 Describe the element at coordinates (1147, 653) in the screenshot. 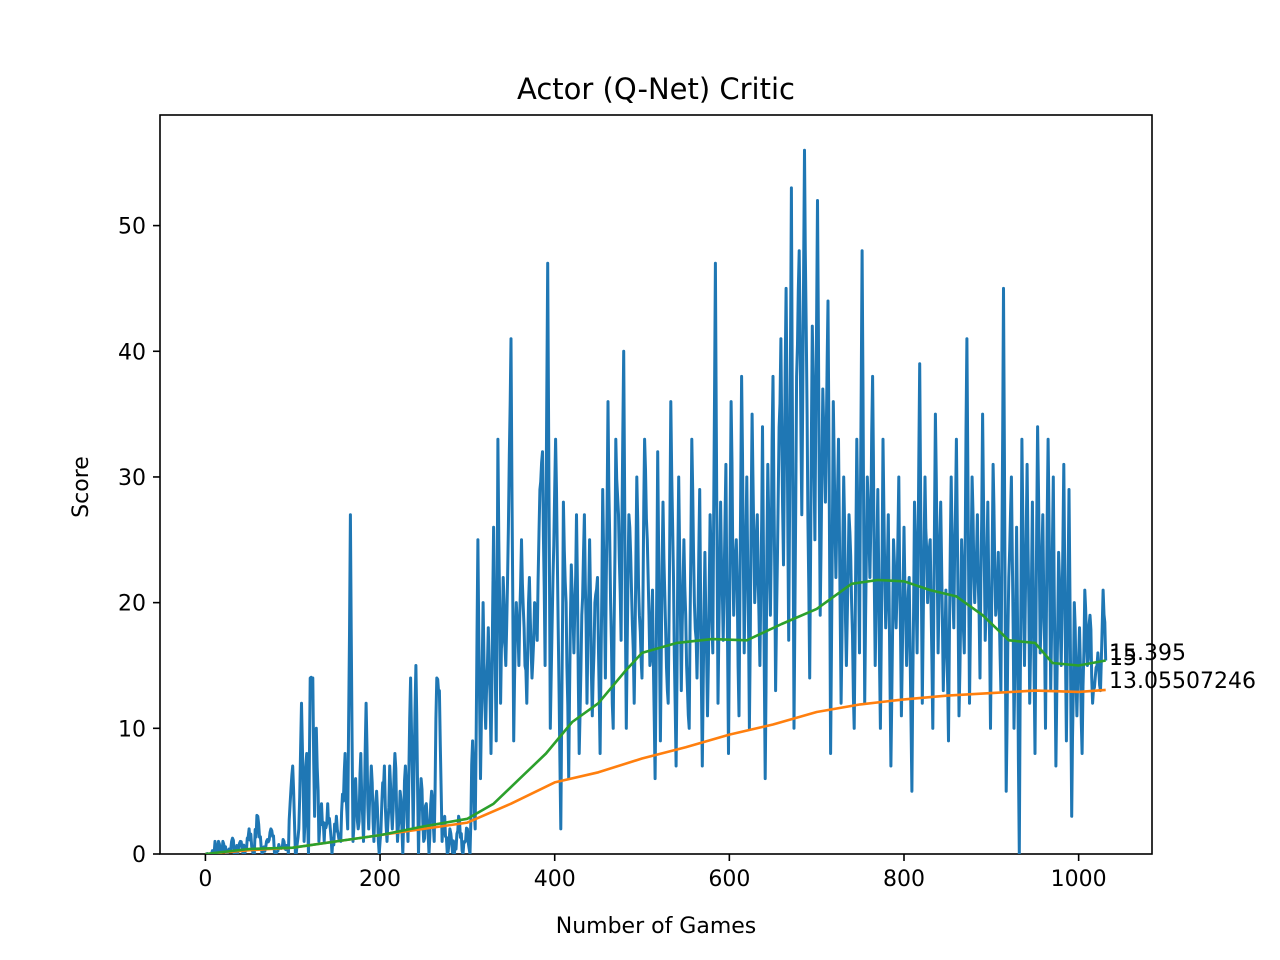

I see `end-label-series-1: 15.395` at that location.